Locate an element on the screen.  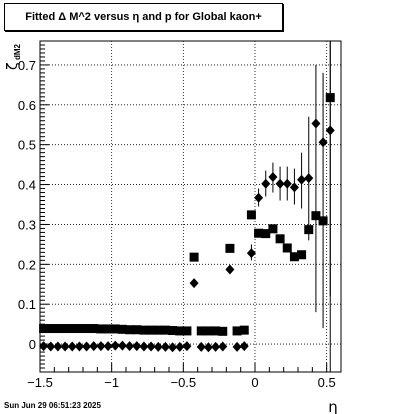
x-tick-label: 0 is located at coordinates (254, 382).